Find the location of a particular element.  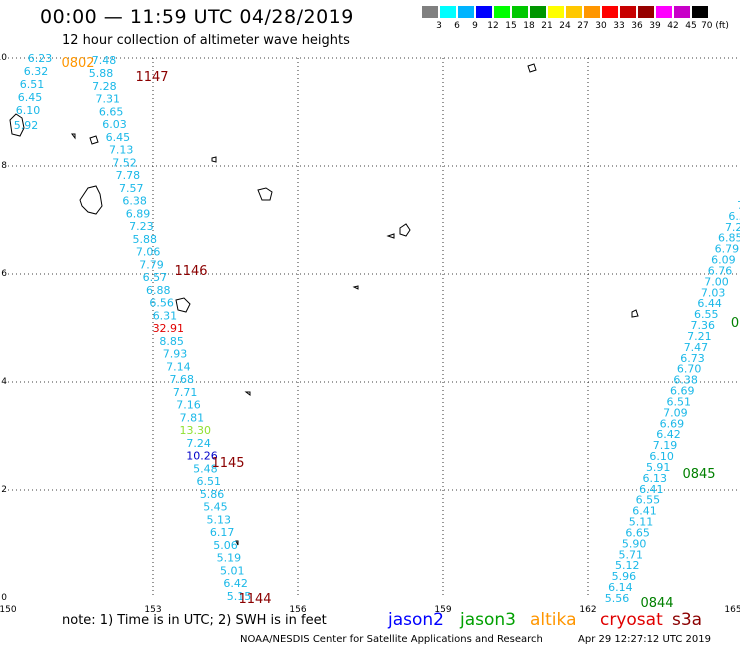

wave-height-label: 10.26 is located at coordinates (202, 456).